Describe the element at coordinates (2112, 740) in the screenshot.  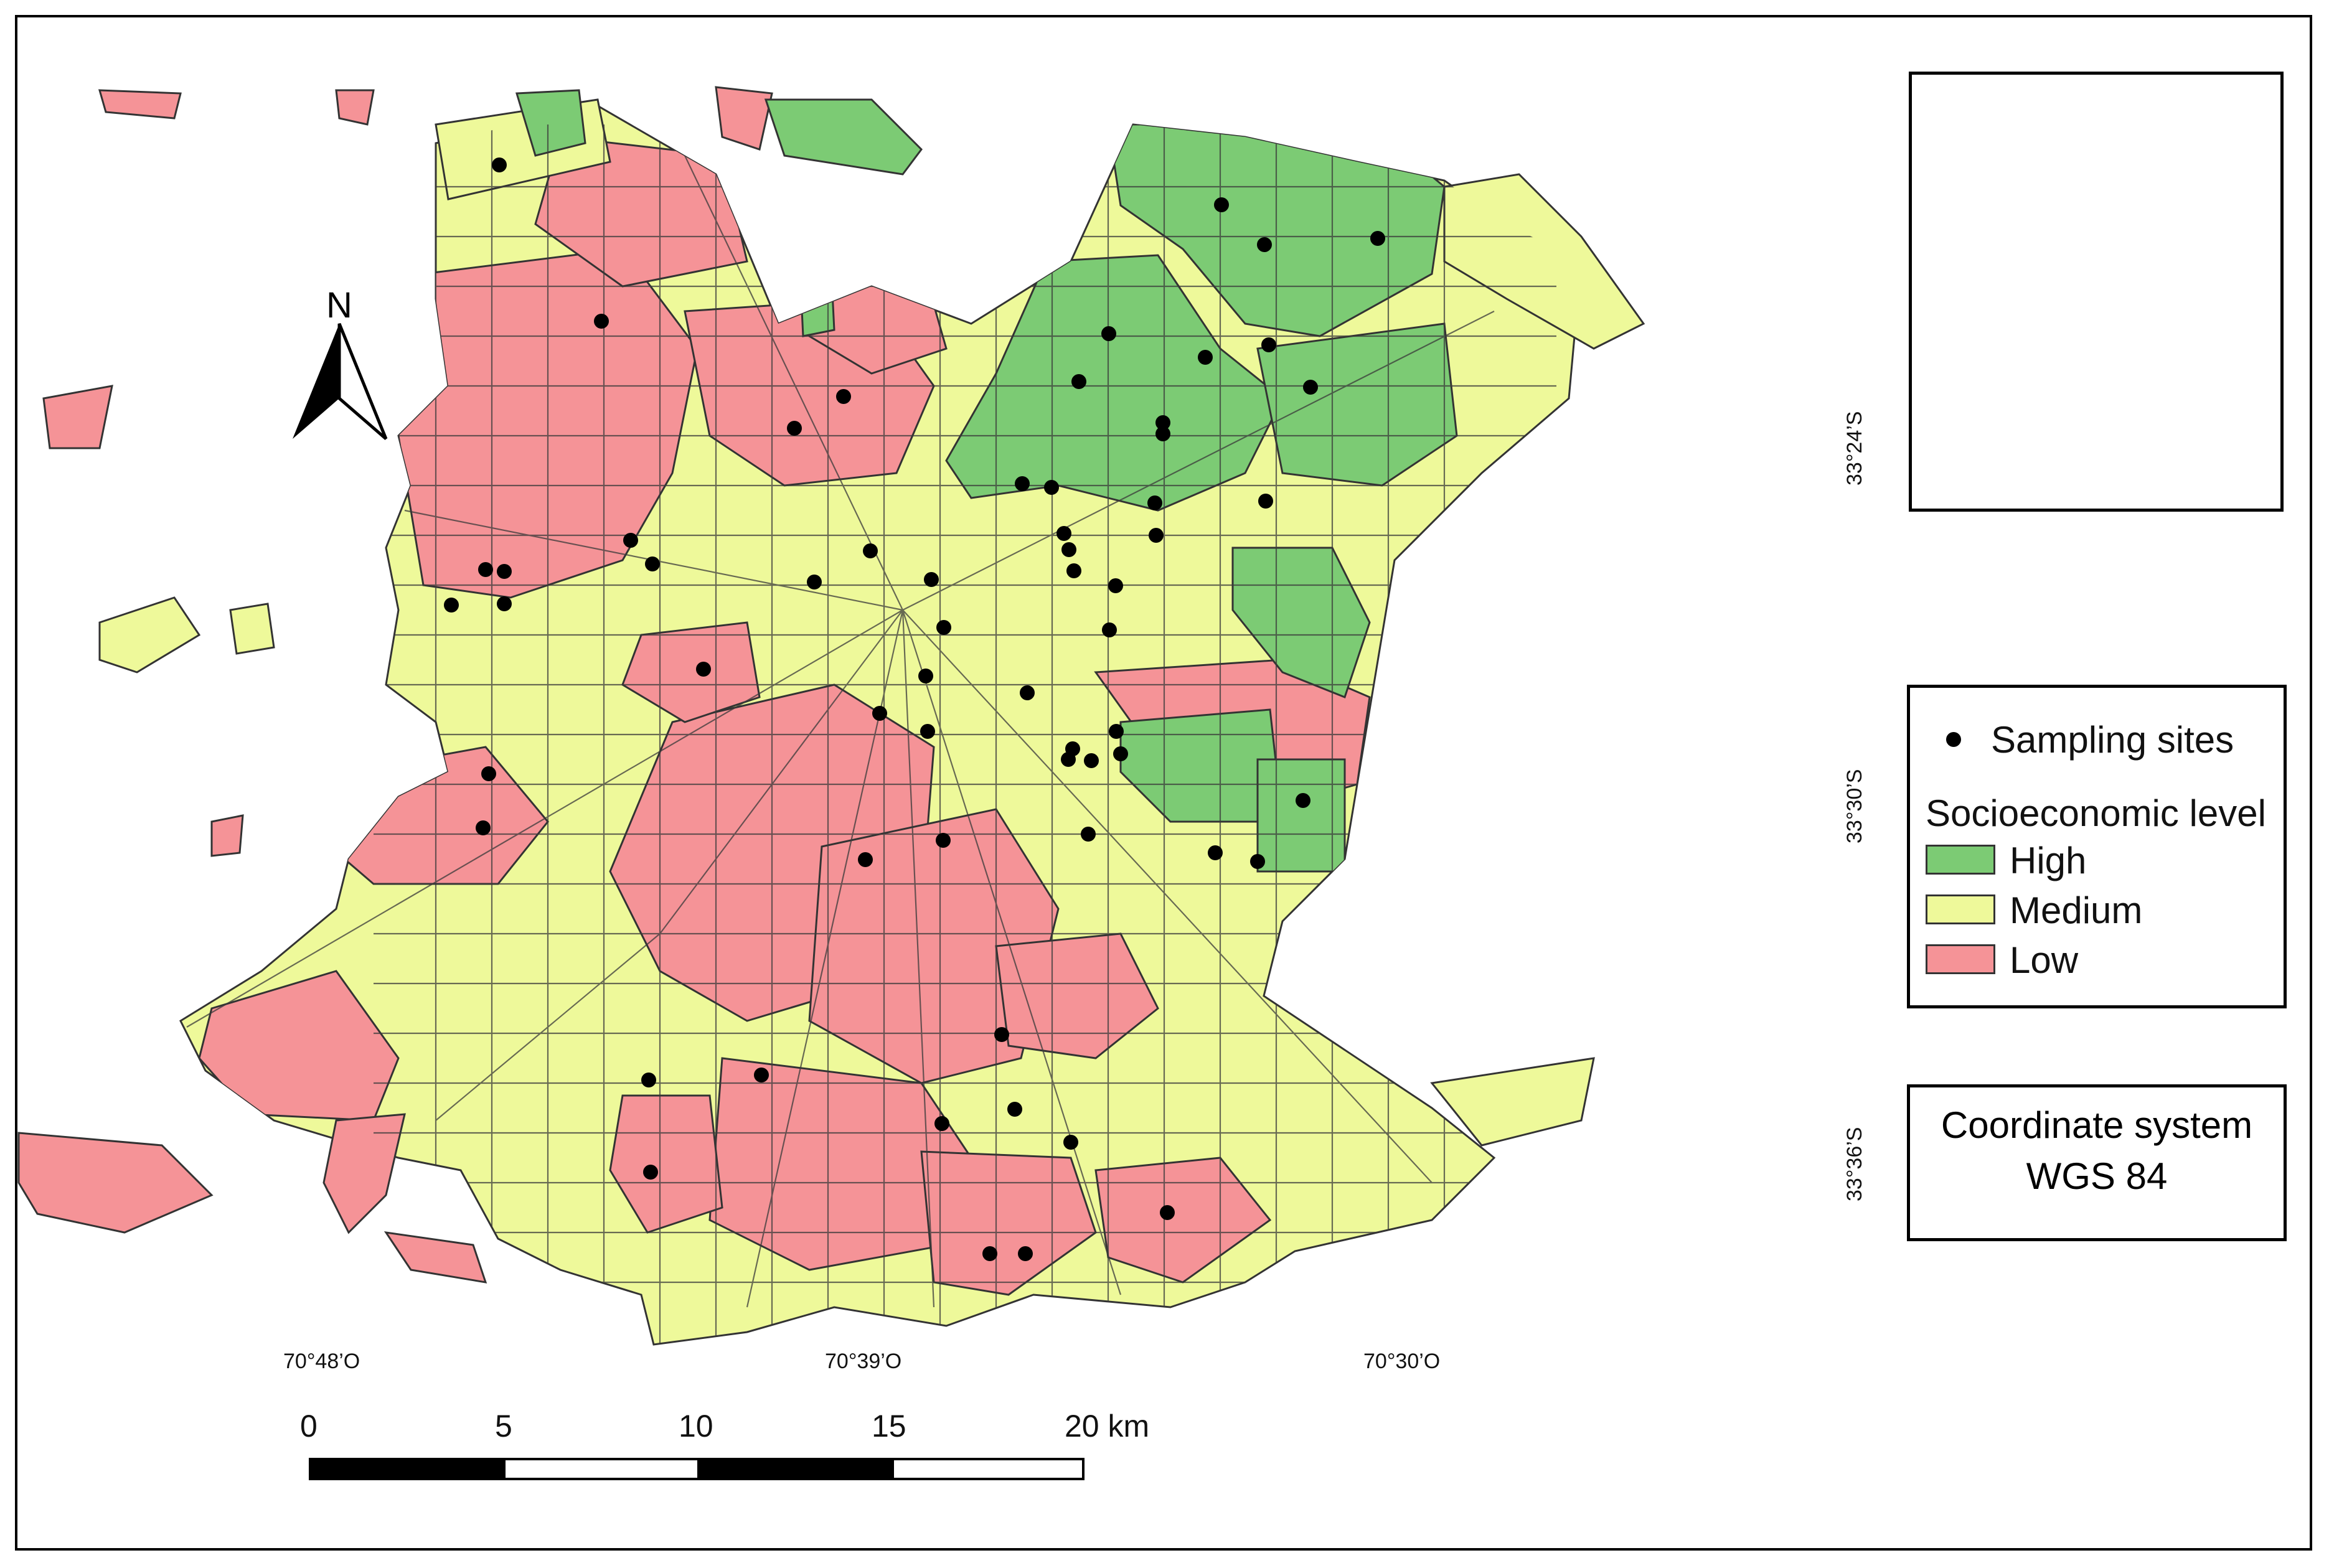
I see `legend-sites-label: Sampling sites` at that location.